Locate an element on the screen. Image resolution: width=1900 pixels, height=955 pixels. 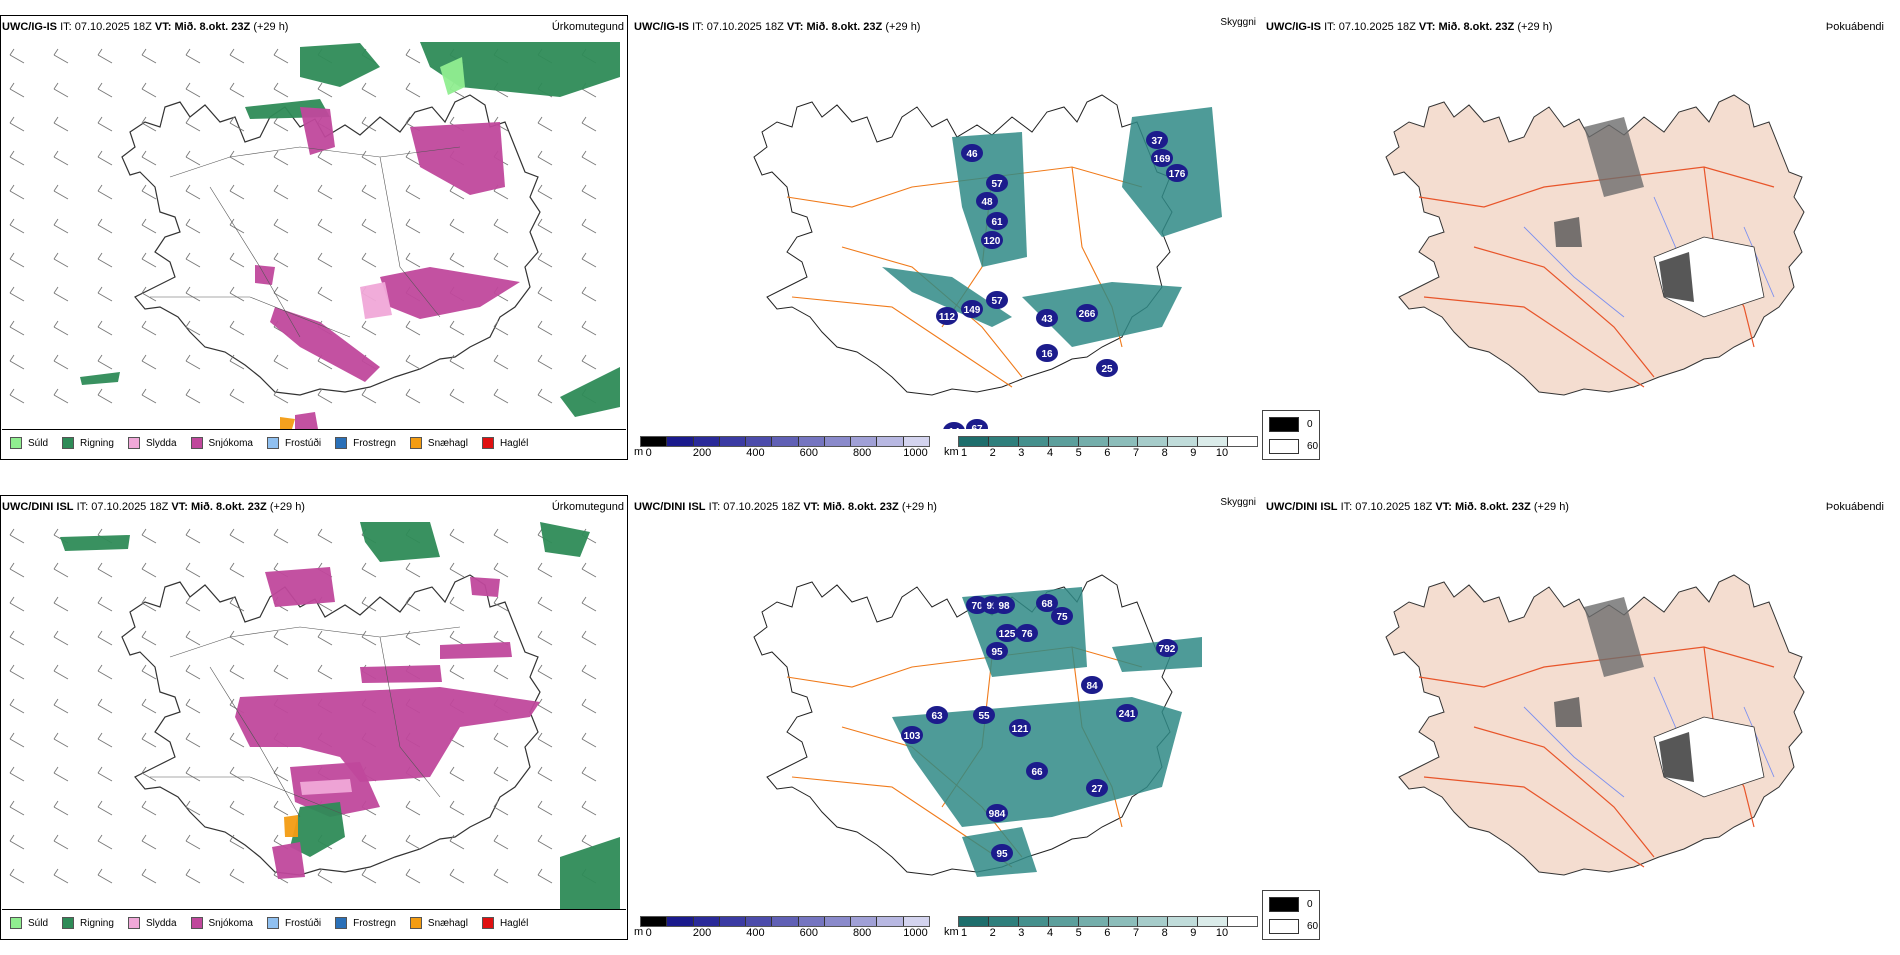
product-title: Úrkomutegund is located at coordinates (587, 27).